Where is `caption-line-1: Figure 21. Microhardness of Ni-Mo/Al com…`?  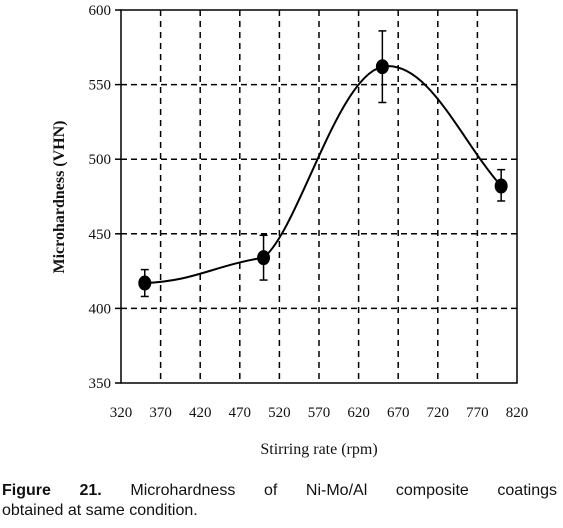 caption-line-1: Figure 21. Microhardness of Ni-Mo/Al com… is located at coordinates (279, 491).